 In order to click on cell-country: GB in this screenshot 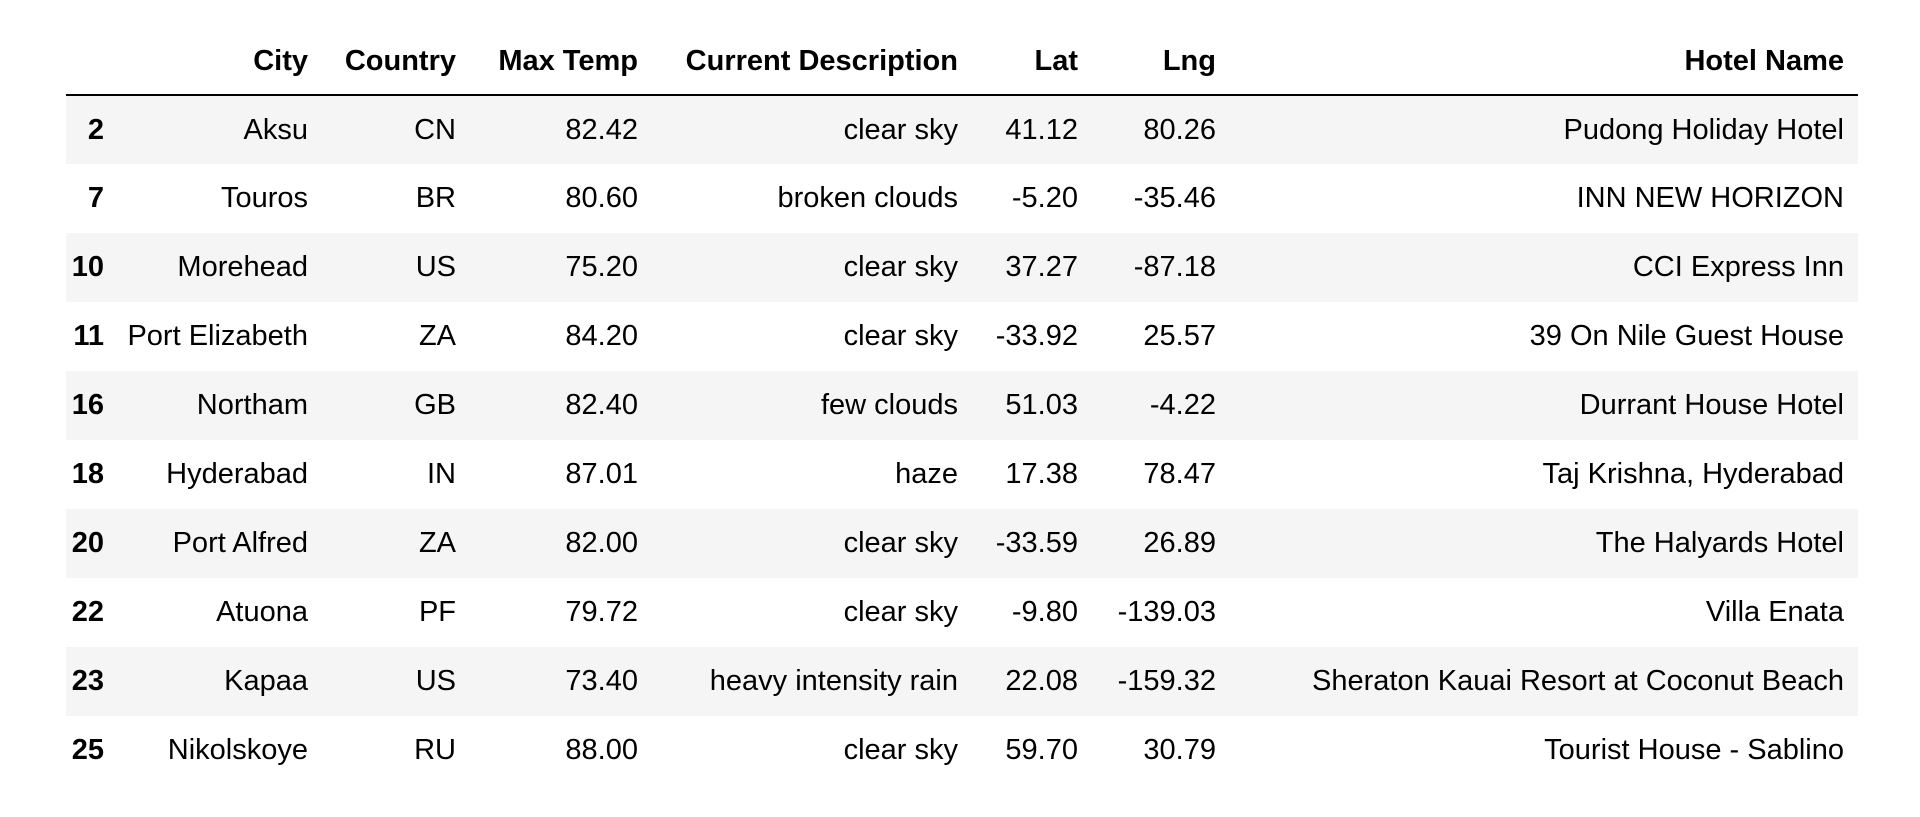, I will do `click(435, 405)`.